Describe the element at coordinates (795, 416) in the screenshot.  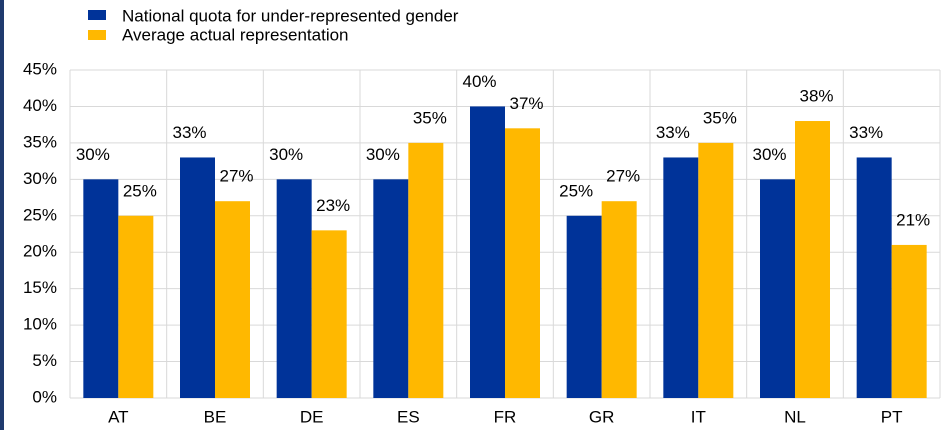
I see `x-tick-label: NL` at that location.